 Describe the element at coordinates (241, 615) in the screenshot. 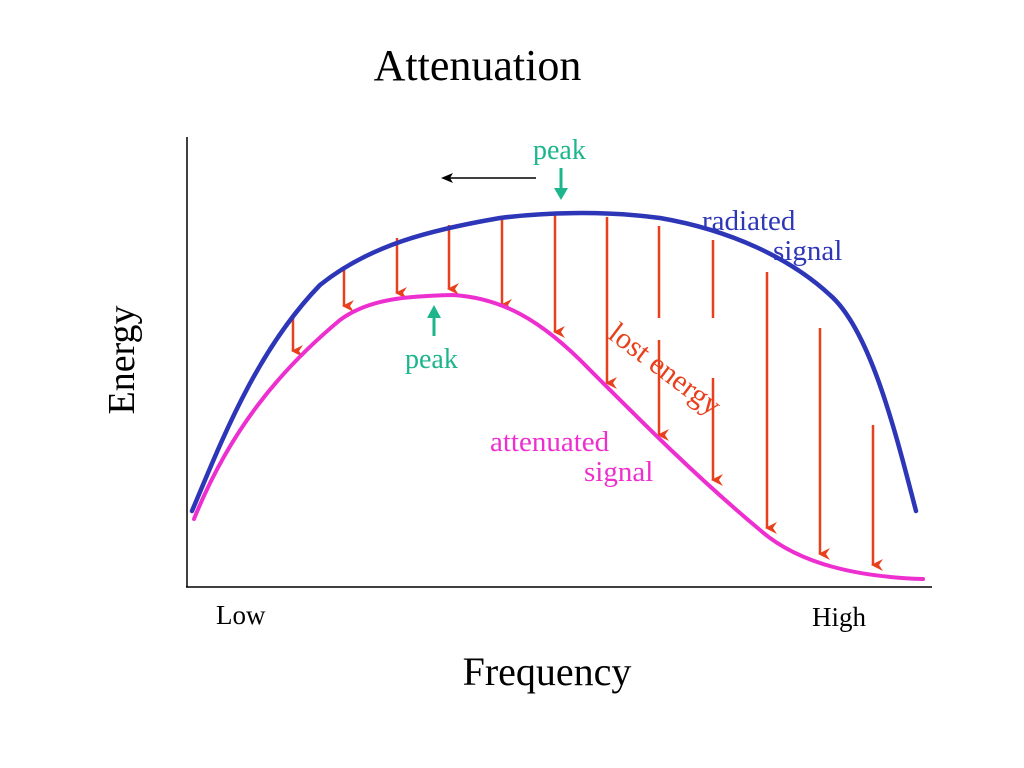

I see `x-tick-low: Low` at that location.